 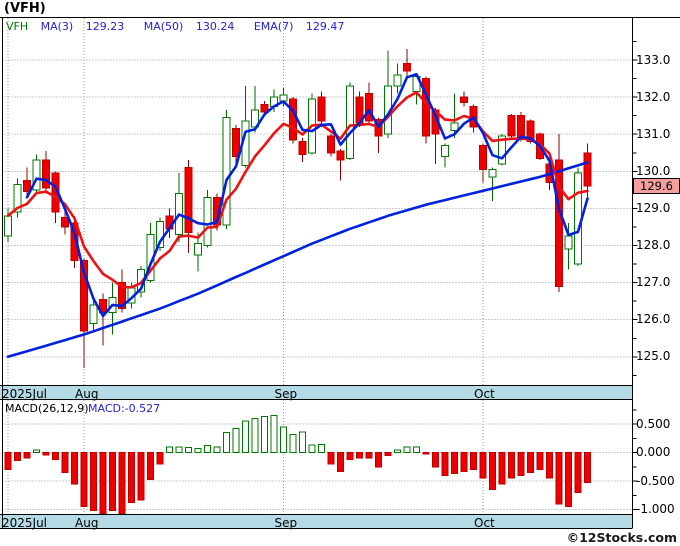 I want to click on macd-indicator-label: MACD(26,12,9), so click(x=47, y=408).